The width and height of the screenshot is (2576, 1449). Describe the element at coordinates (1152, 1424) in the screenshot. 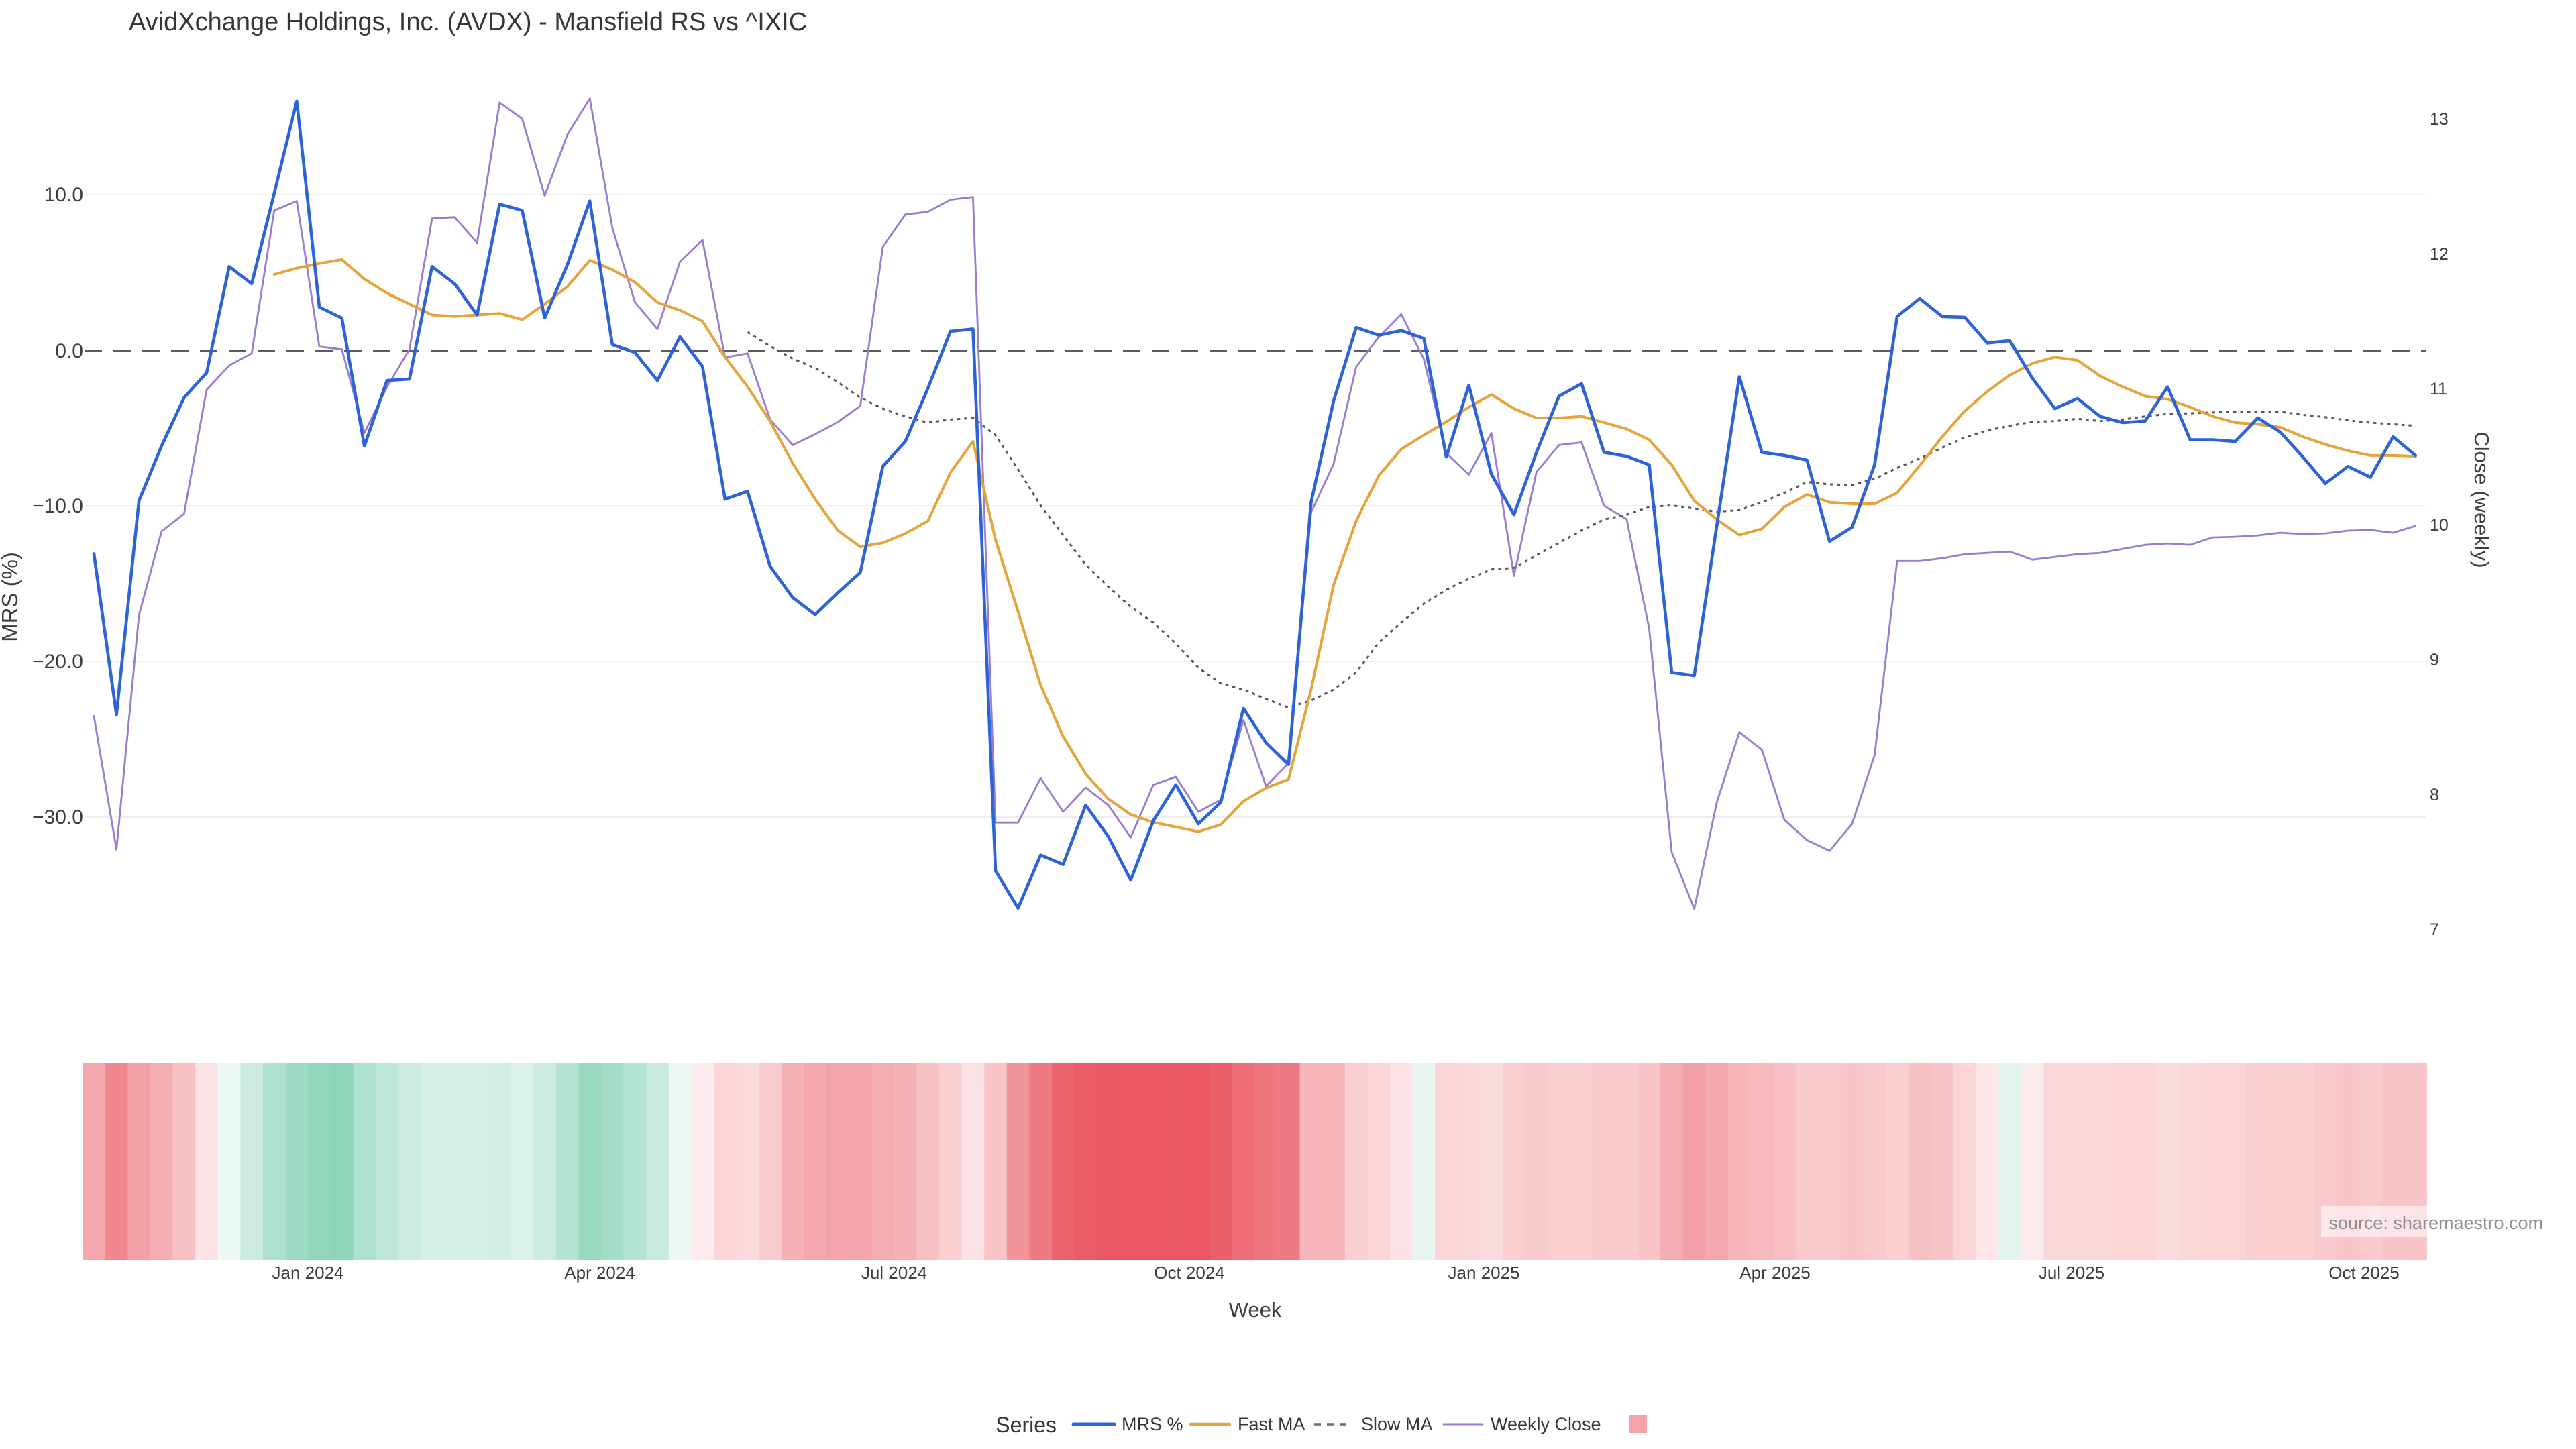

I see `svg-text: MRS %` at that location.